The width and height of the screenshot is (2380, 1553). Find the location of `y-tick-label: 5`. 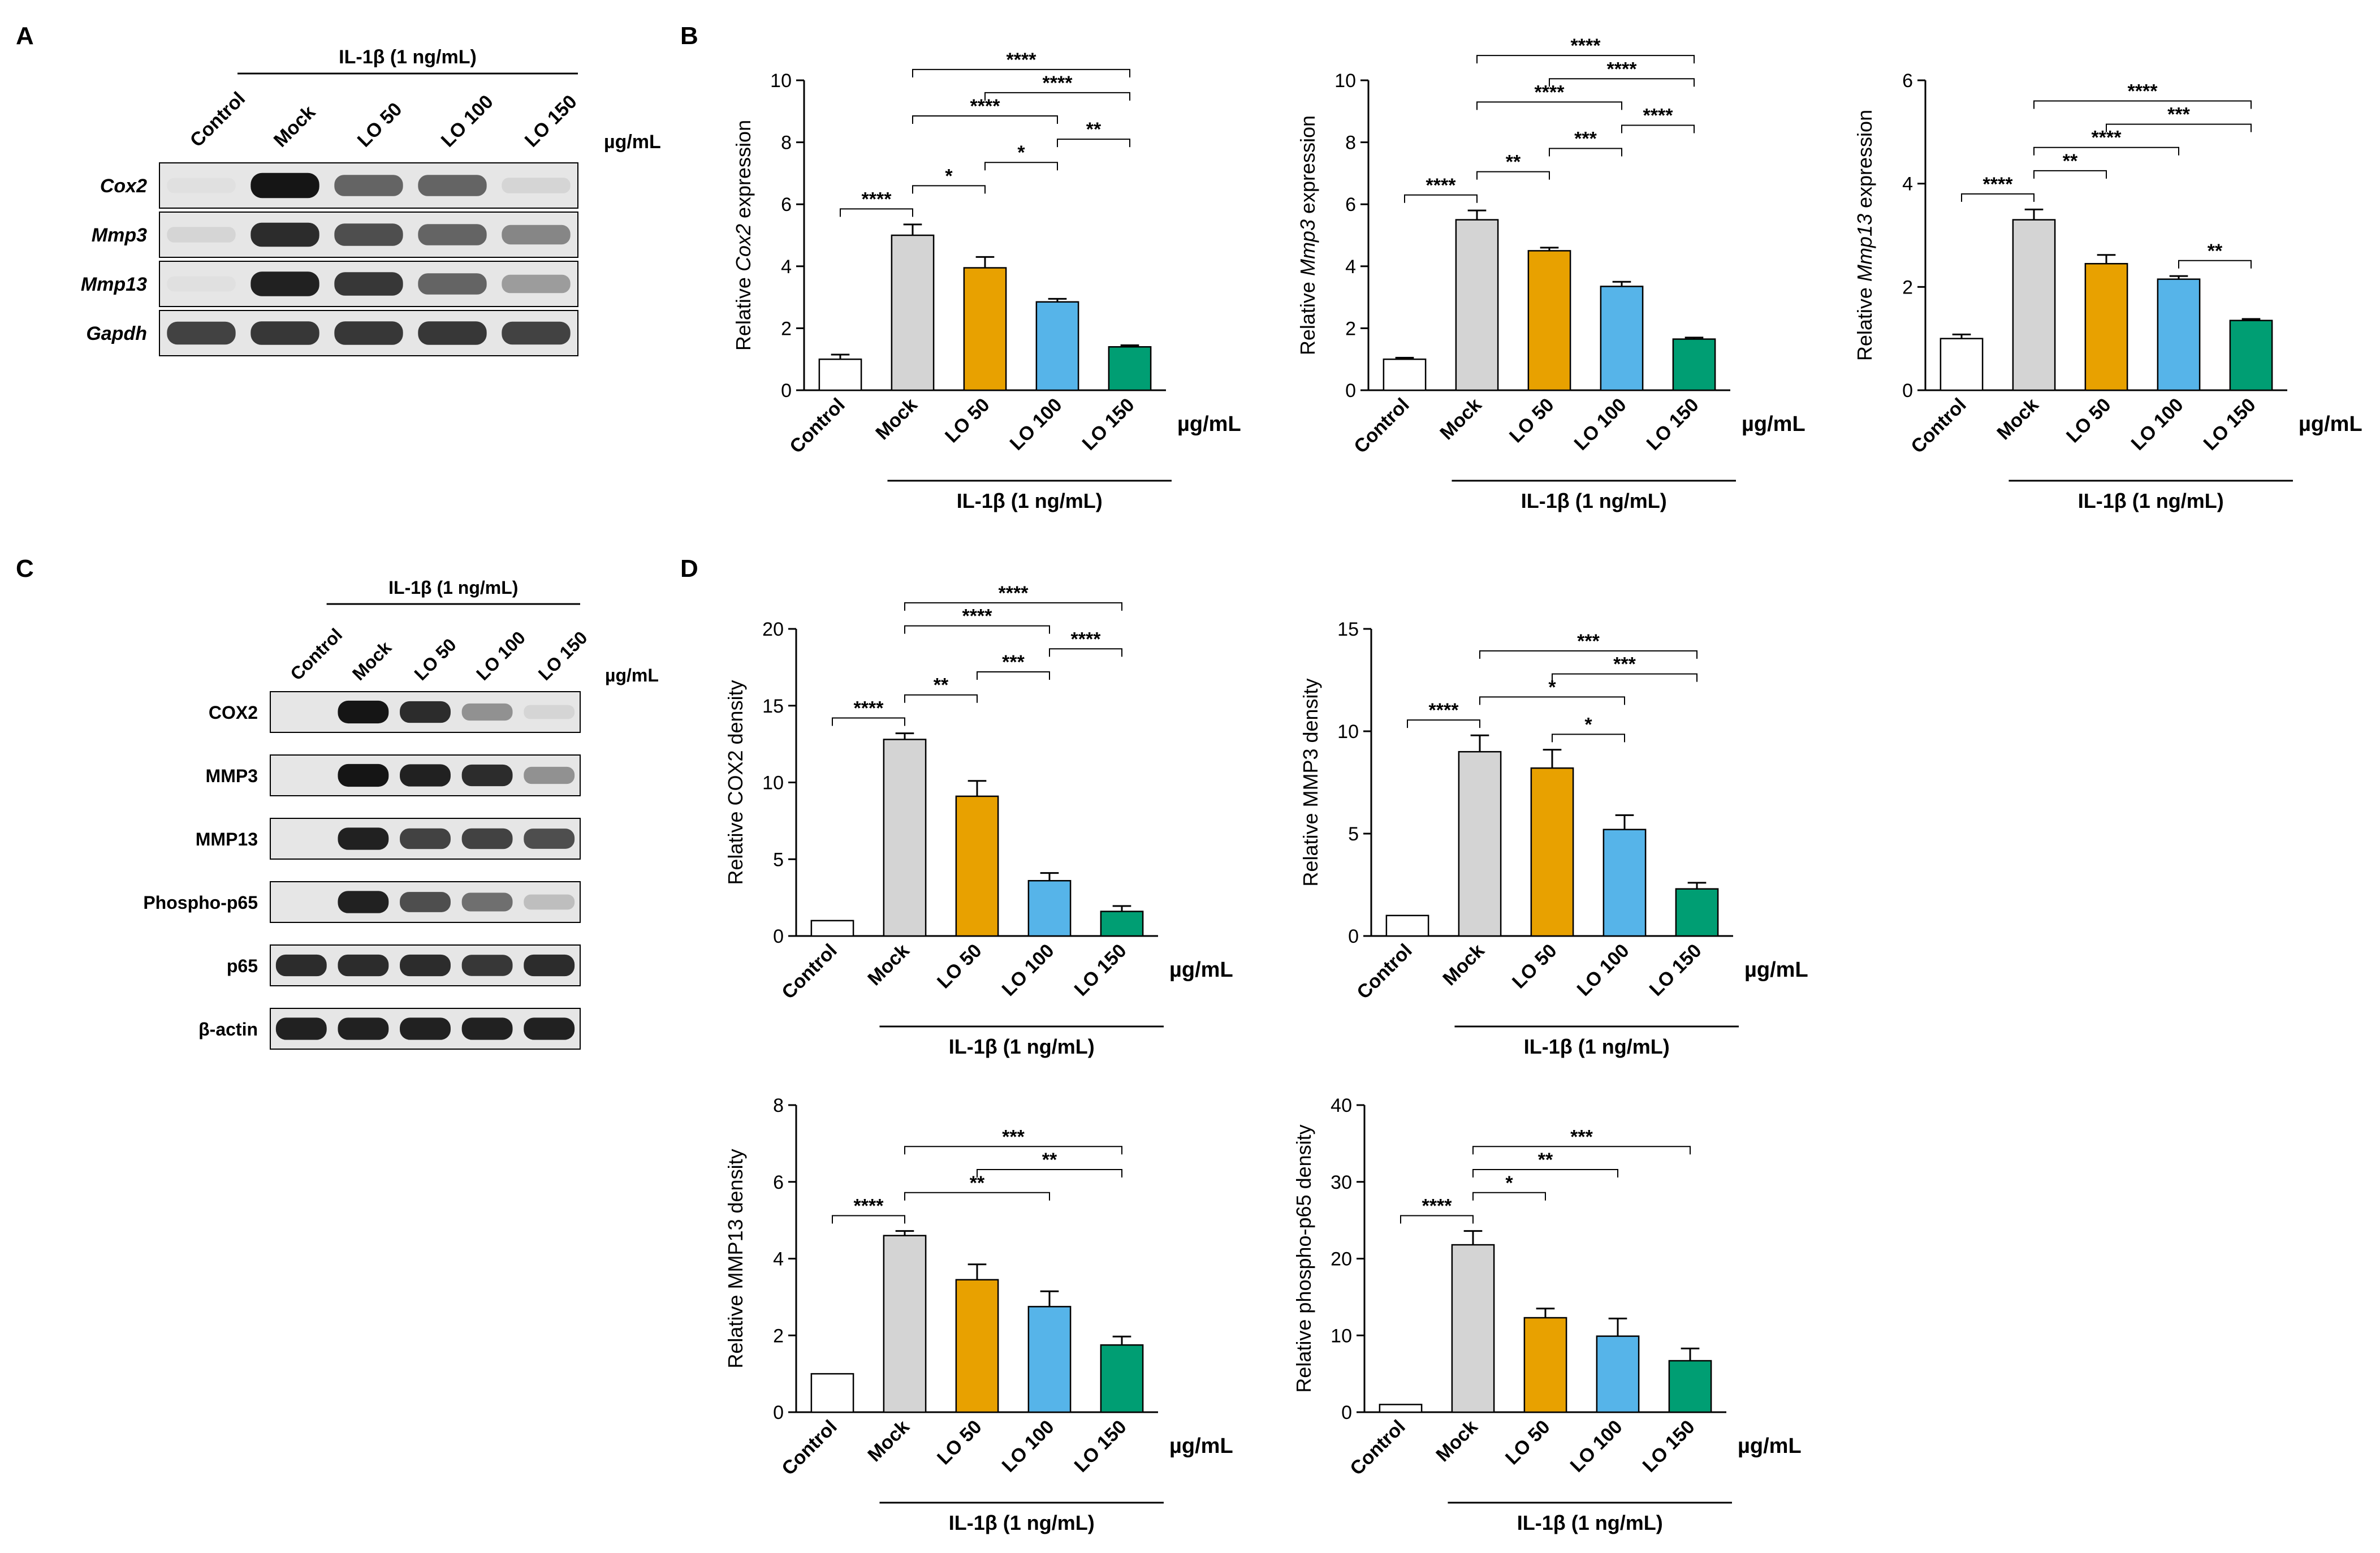

y-tick-label: 5 is located at coordinates (778, 860).